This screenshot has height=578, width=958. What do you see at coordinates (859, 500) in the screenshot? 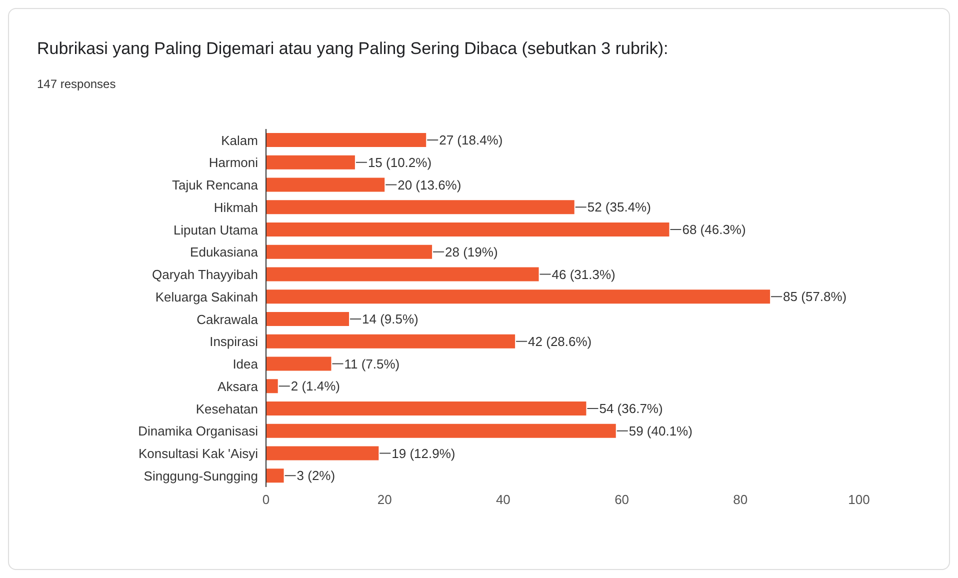
I see `x-tick-label: 100` at bounding box center [859, 500].